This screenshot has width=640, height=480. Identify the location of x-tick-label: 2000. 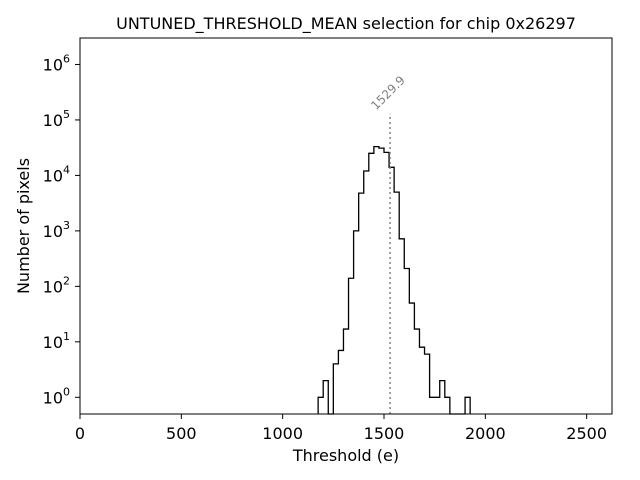
(485, 433).